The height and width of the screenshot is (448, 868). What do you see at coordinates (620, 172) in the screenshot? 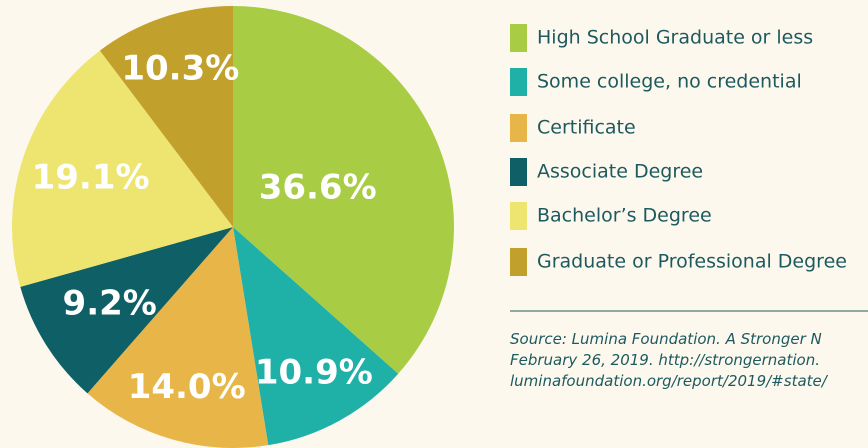
I see `legend-label: Associate Degree` at bounding box center [620, 172].